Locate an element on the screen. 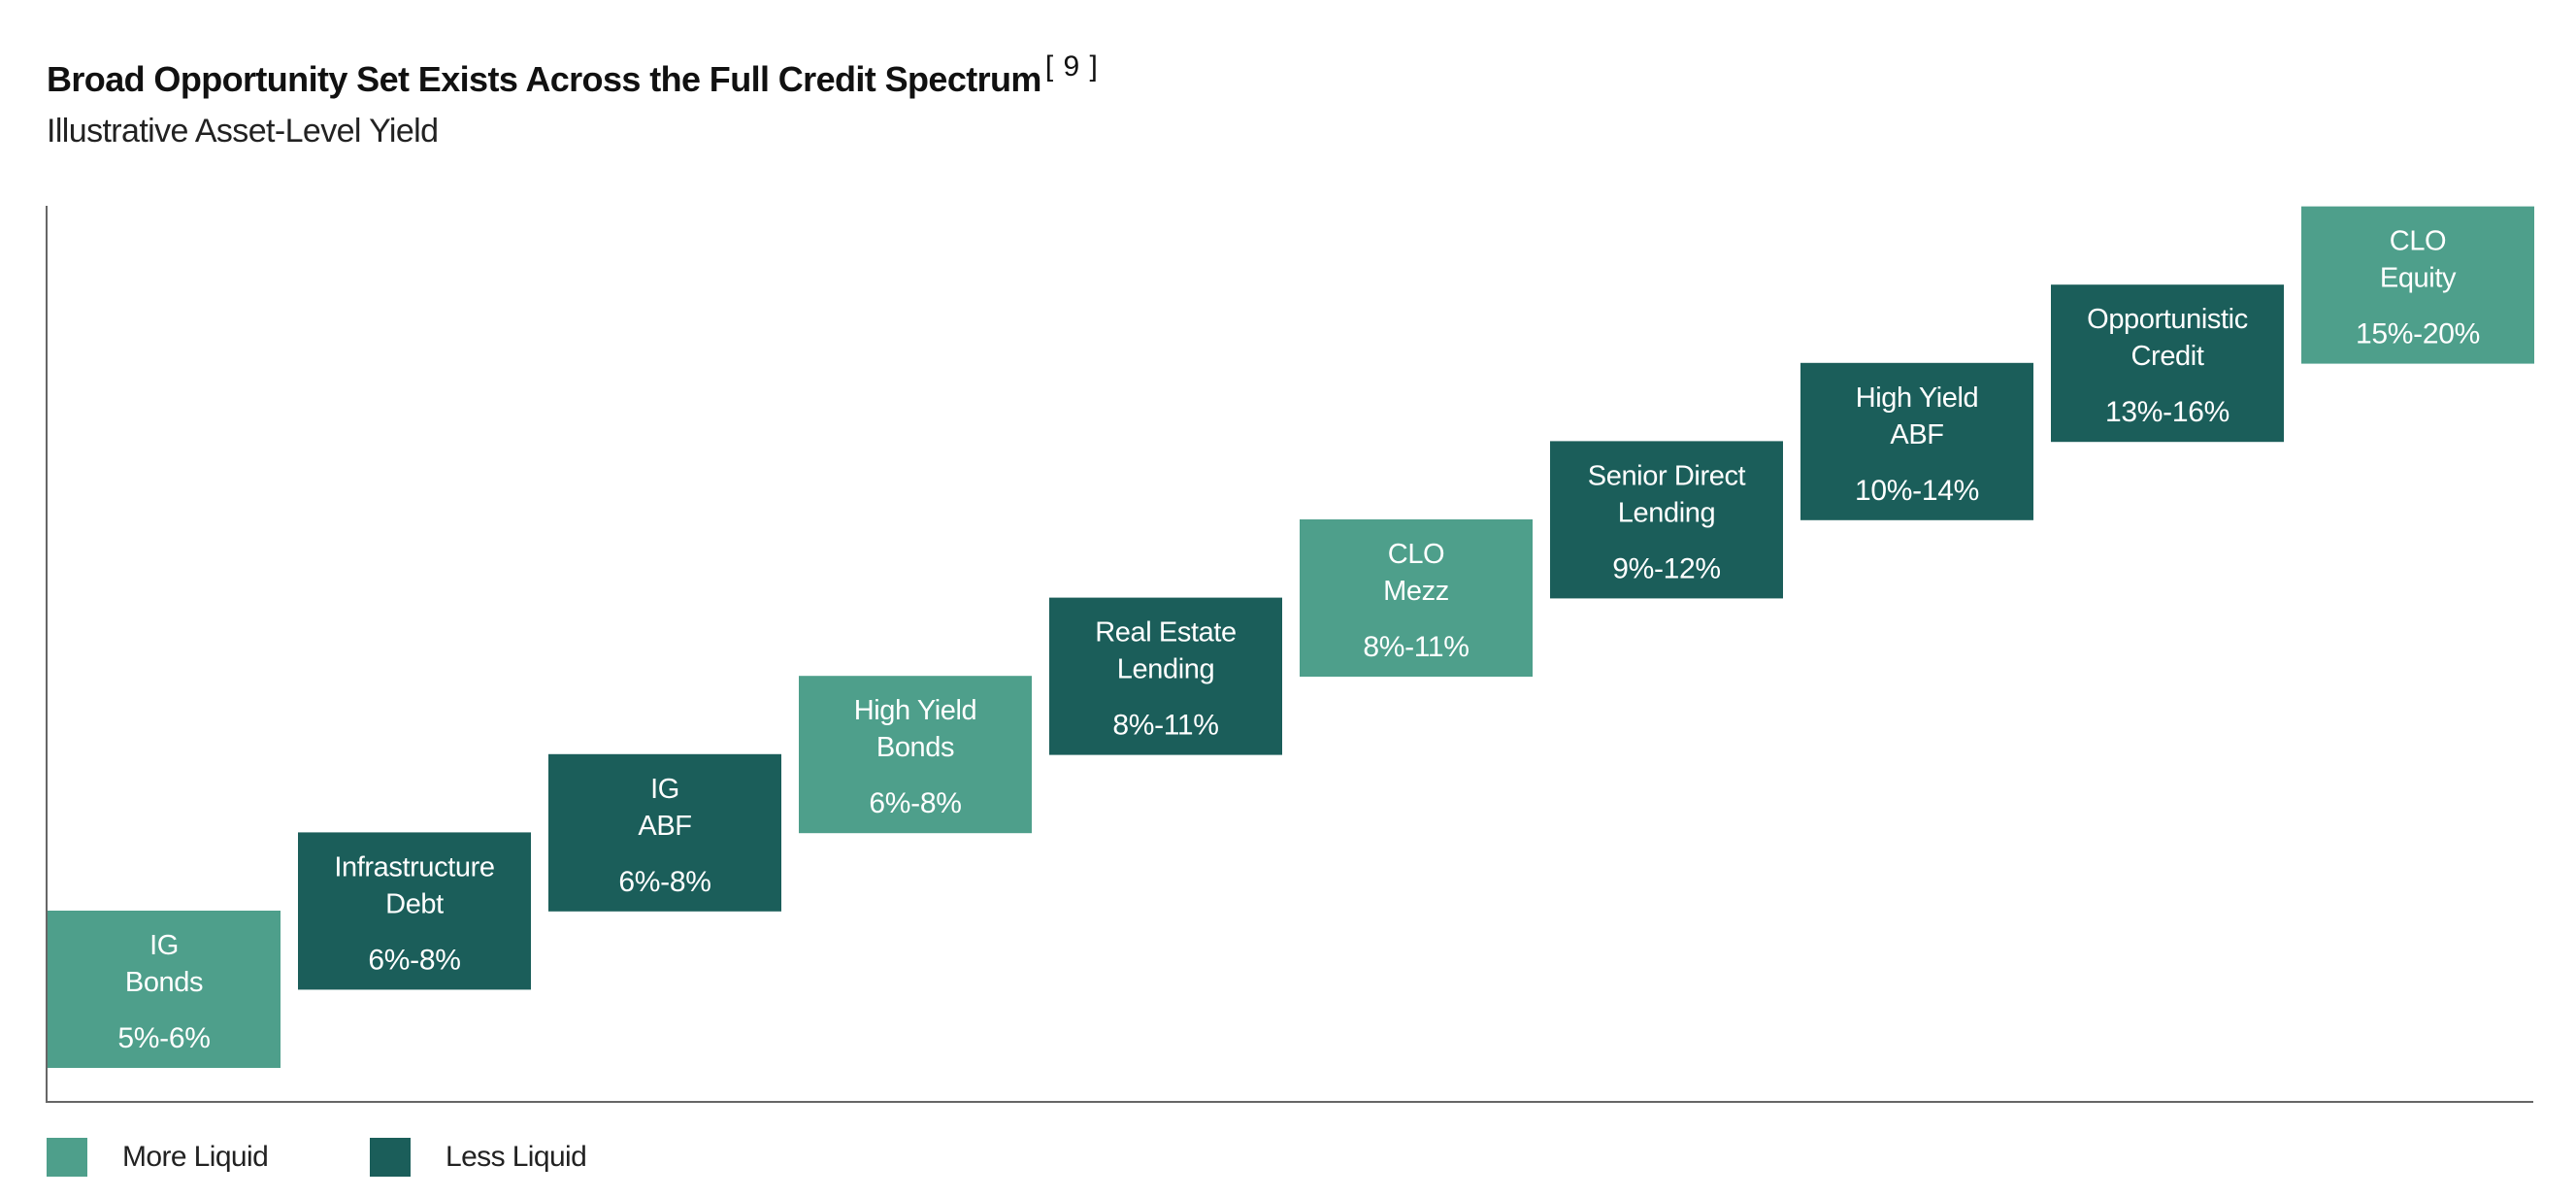  range-box-infrastructure-debt: Infrastructure Debt 6%-8% is located at coordinates (414, 911).